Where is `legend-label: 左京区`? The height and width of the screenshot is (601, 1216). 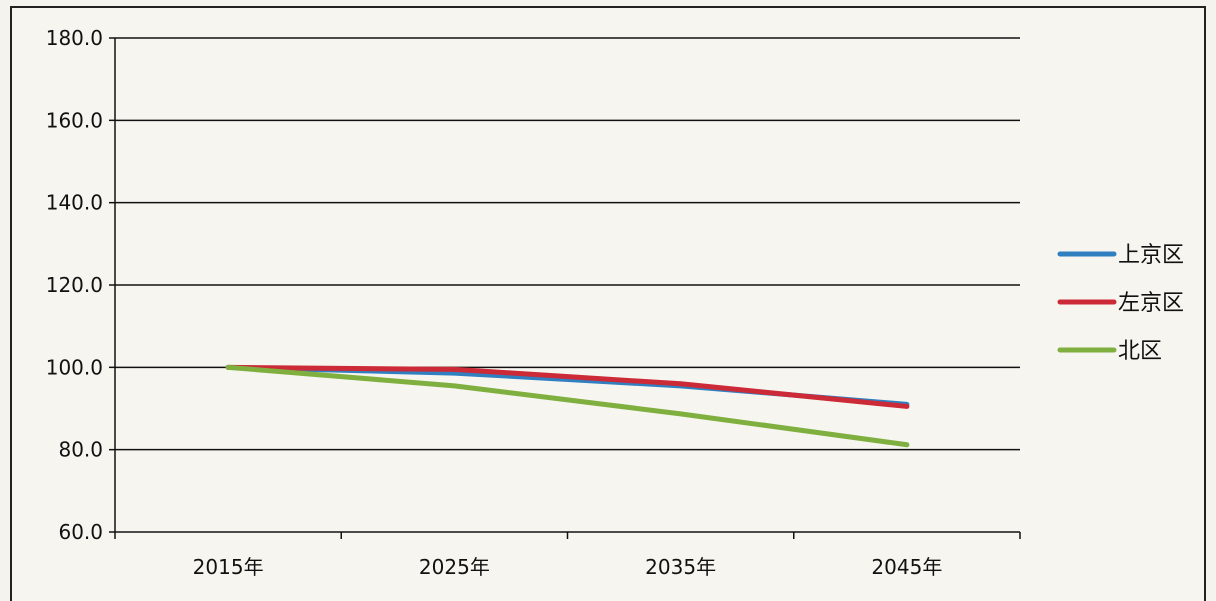
legend-label: 左京区 is located at coordinates (1151, 303).